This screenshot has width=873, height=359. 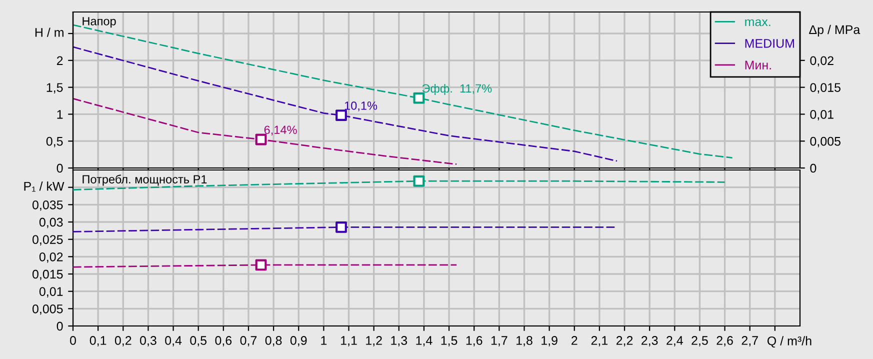 What do you see at coordinates (324, 340) in the screenshot?
I see `x-tick-label: 1` at bounding box center [324, 340].